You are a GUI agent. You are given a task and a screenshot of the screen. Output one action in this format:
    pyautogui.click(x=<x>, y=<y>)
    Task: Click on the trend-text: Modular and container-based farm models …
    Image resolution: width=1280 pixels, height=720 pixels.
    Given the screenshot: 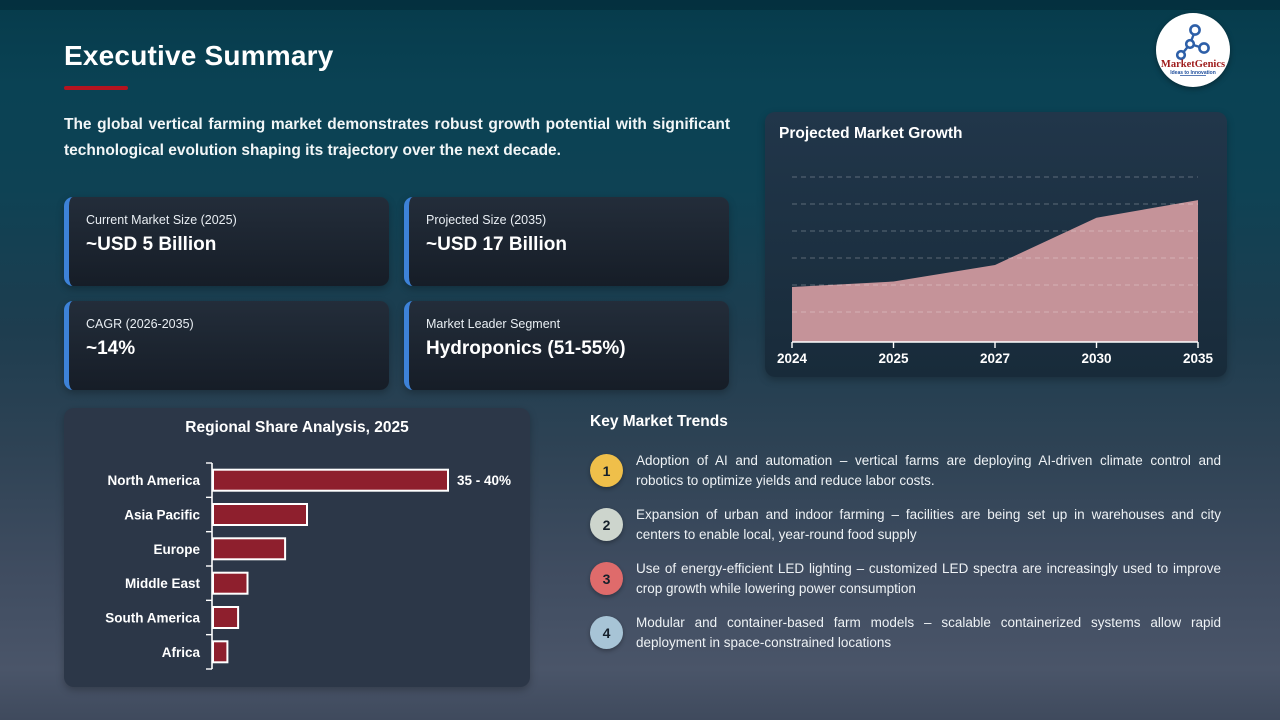 What is the action you would take?
    pyautogui.click(x=928, y=632)
    